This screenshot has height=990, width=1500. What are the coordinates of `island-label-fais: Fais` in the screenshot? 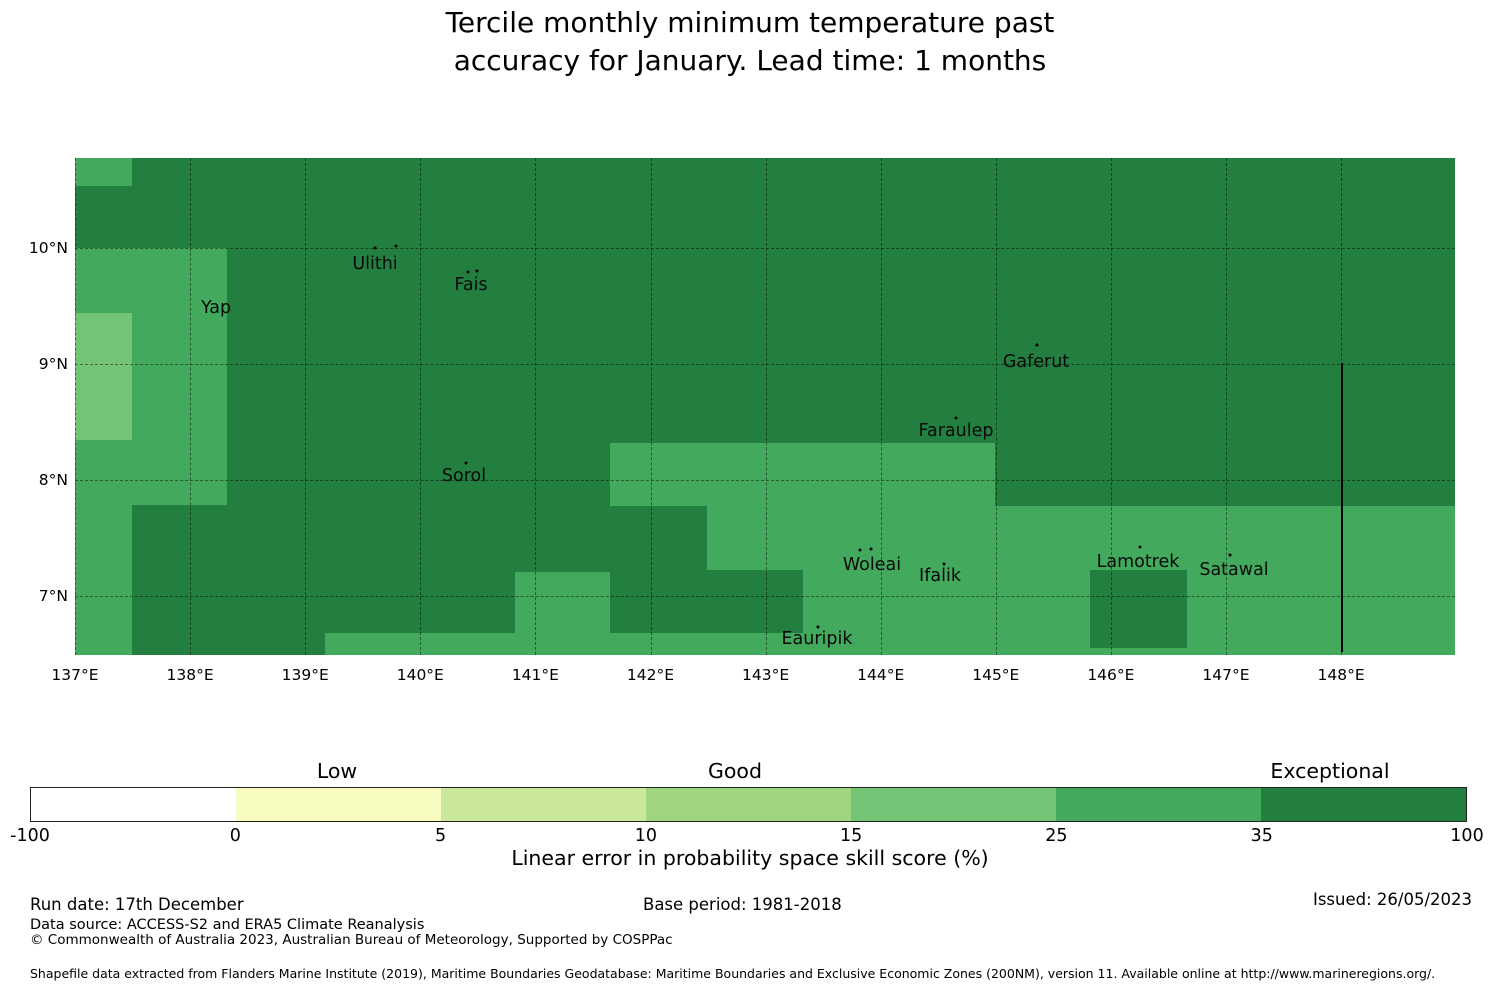 It's located at (471, 285).